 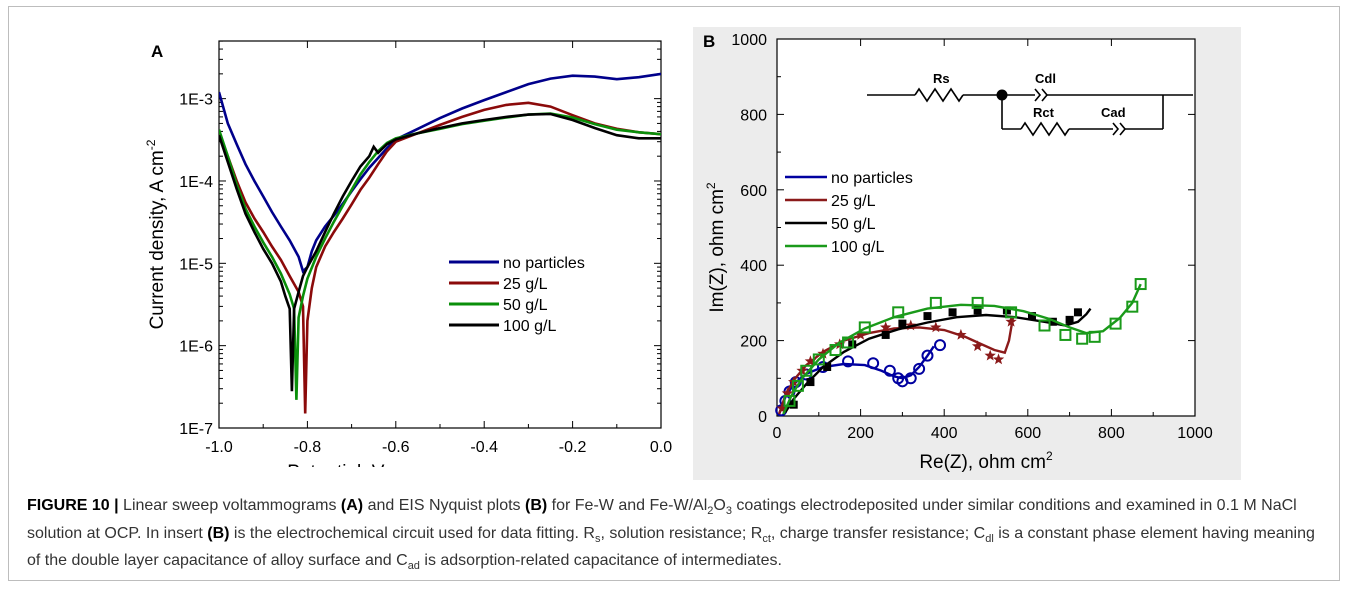 What do you see at coordinates (710, 511) in the screenshot?
I see `caption-part: 2` at bounding box center [710, 511].